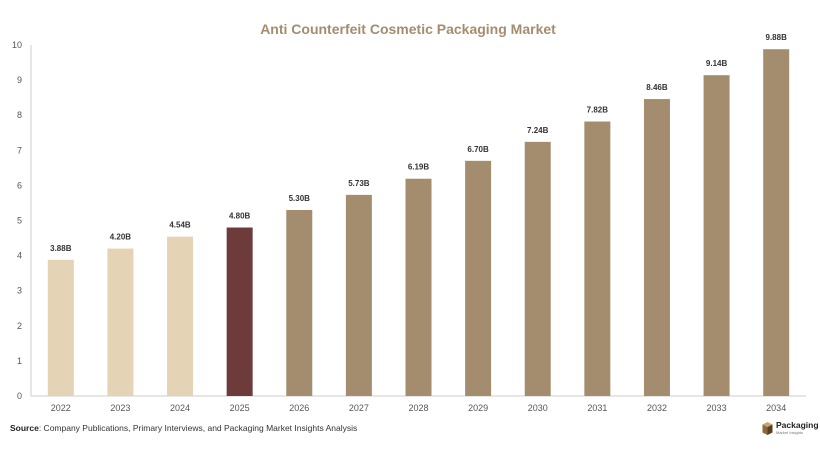 This screenshot has width=820, height=454. Describe the element at coordinates (19, 221) in the screenshot. I see `y-tick-label: 5` at that location.